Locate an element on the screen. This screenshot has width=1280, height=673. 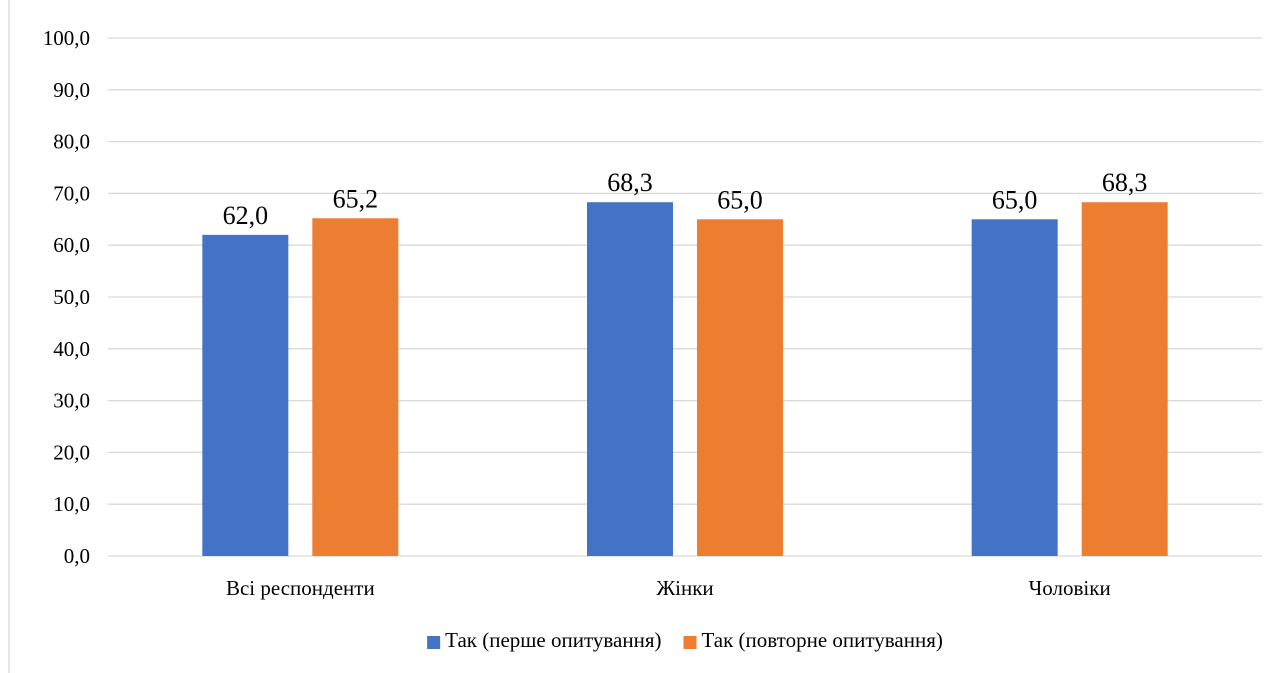
legend-item: Так (перше опитування) is located at coordinates (544, 640).